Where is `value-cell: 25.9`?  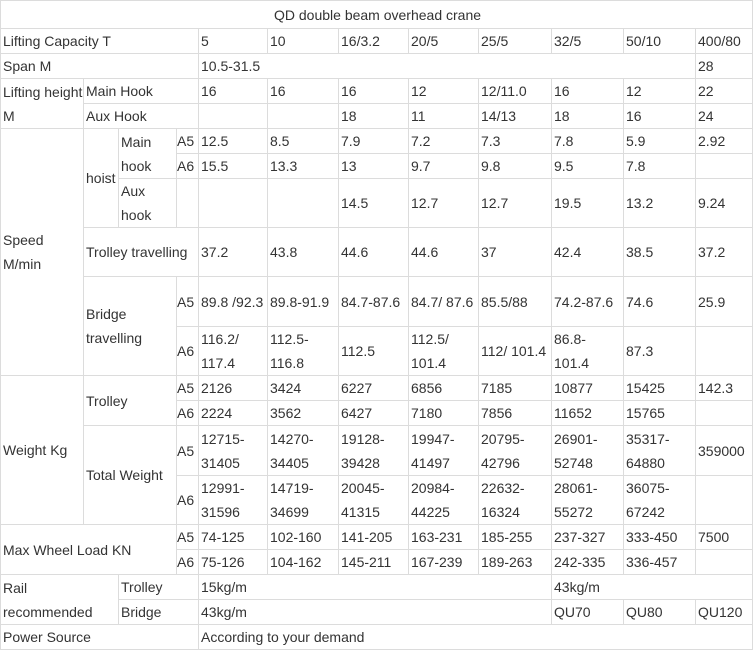 value-cell: 25.9 is located at coordinates (724, 301).